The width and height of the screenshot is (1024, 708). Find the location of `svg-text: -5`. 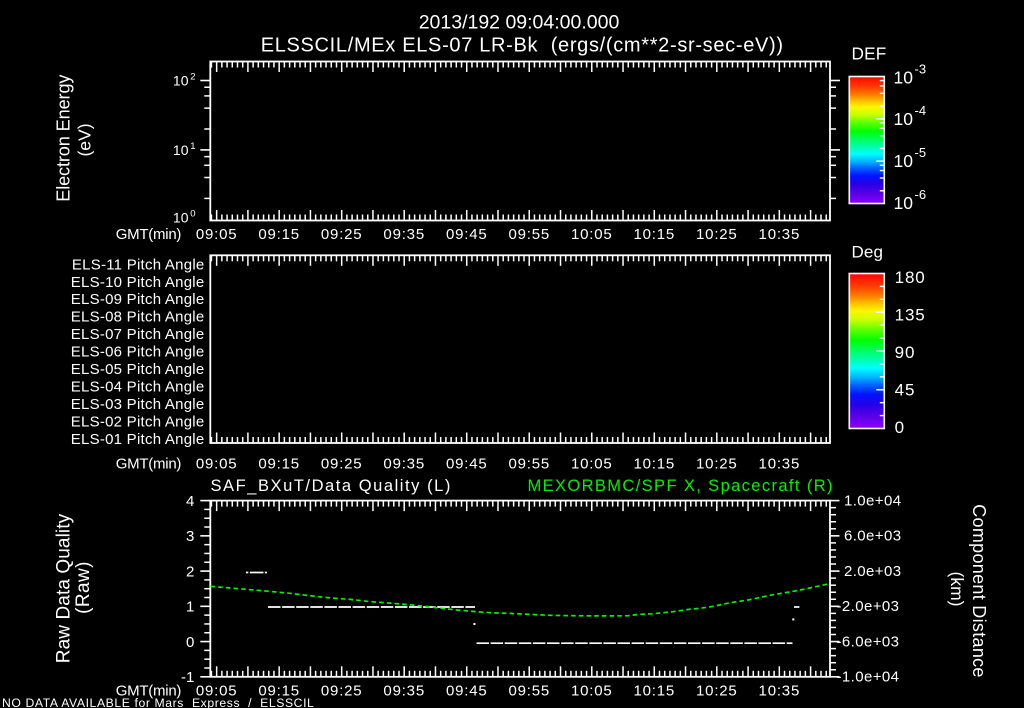

svg-text: -5 is located at coordinates (921, 152).